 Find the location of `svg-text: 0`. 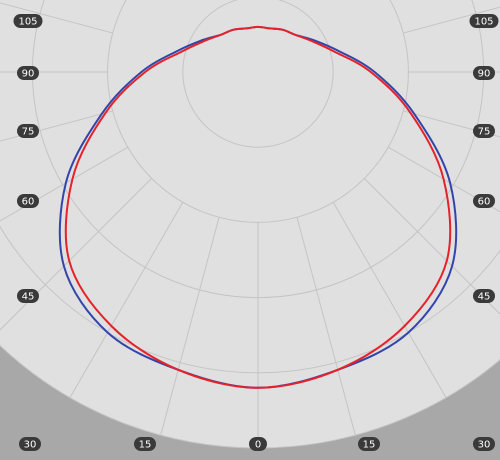

svg-text: 0 is located at coordinates (258, 445).